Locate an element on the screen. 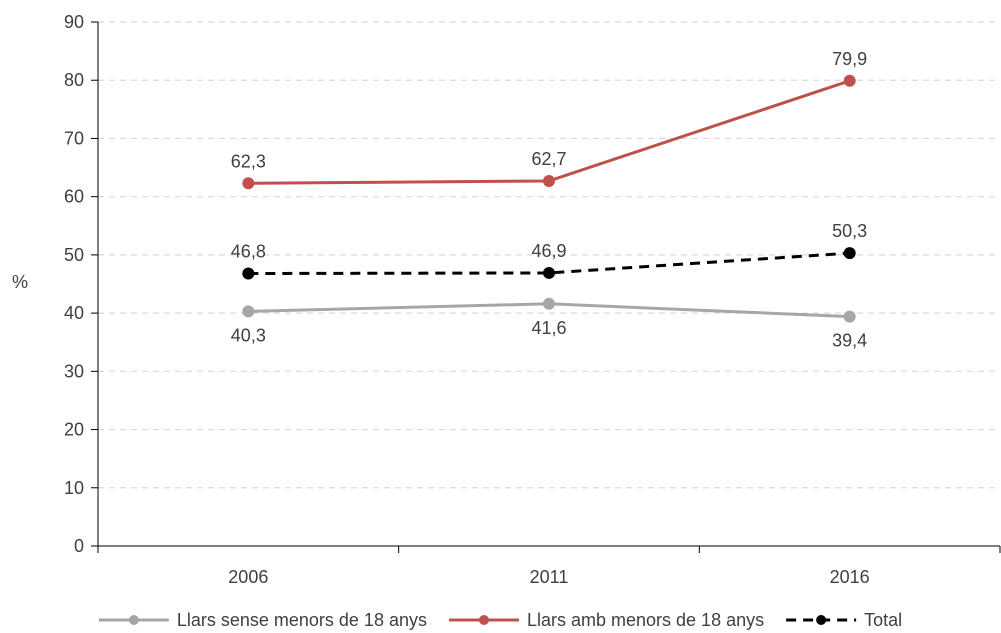 Image resolution: width=1001 pixels, height=633 pixels. y-tick-label: 70 is located at coordinates (74, 138).